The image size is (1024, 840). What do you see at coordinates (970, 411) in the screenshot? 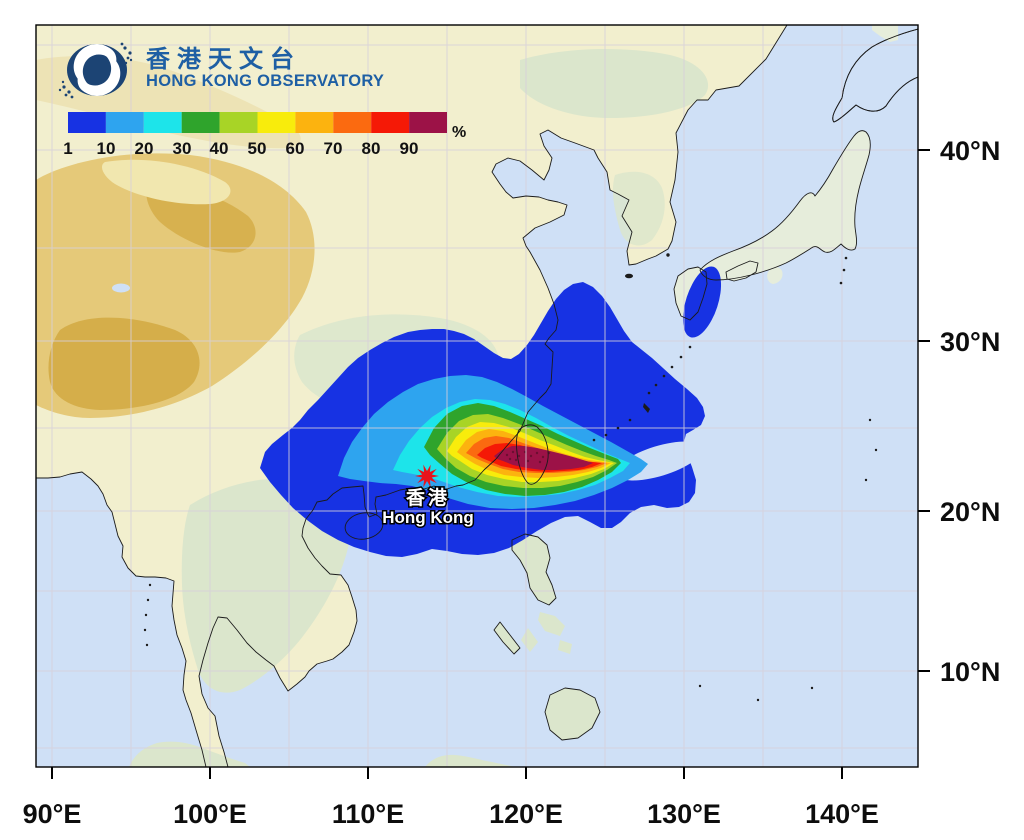
I see `latitude-axis-labels: 40°N 30°N 20°N 10°N` at bounding box center [970, 411].